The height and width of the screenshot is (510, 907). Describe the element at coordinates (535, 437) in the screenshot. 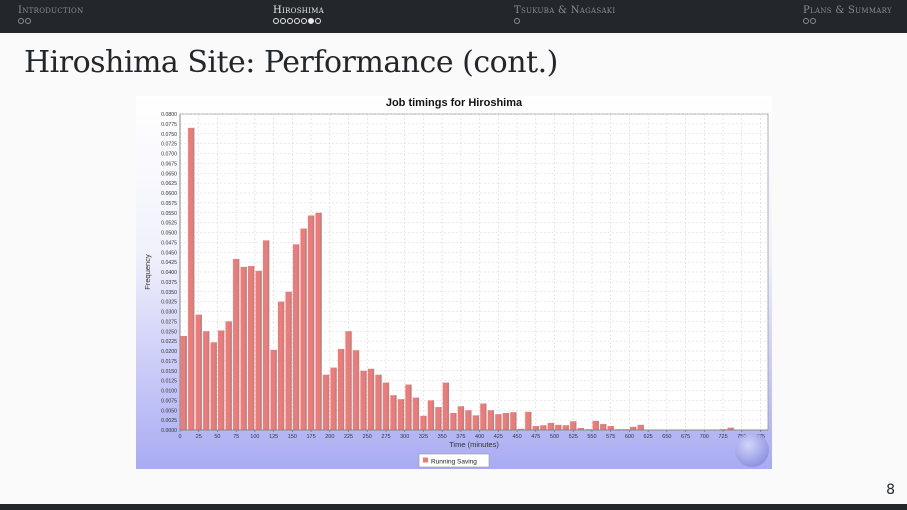

I see `x-tick-label: 475` at that location.